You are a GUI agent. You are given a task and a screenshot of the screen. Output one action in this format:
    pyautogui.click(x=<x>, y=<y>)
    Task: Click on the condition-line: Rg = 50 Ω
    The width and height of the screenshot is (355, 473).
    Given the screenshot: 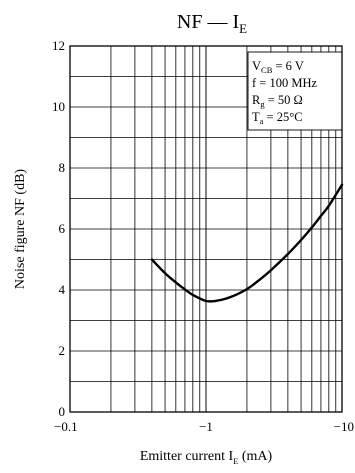 What is the action you would take?
    pyautogui.click(x=277, y=101)
    